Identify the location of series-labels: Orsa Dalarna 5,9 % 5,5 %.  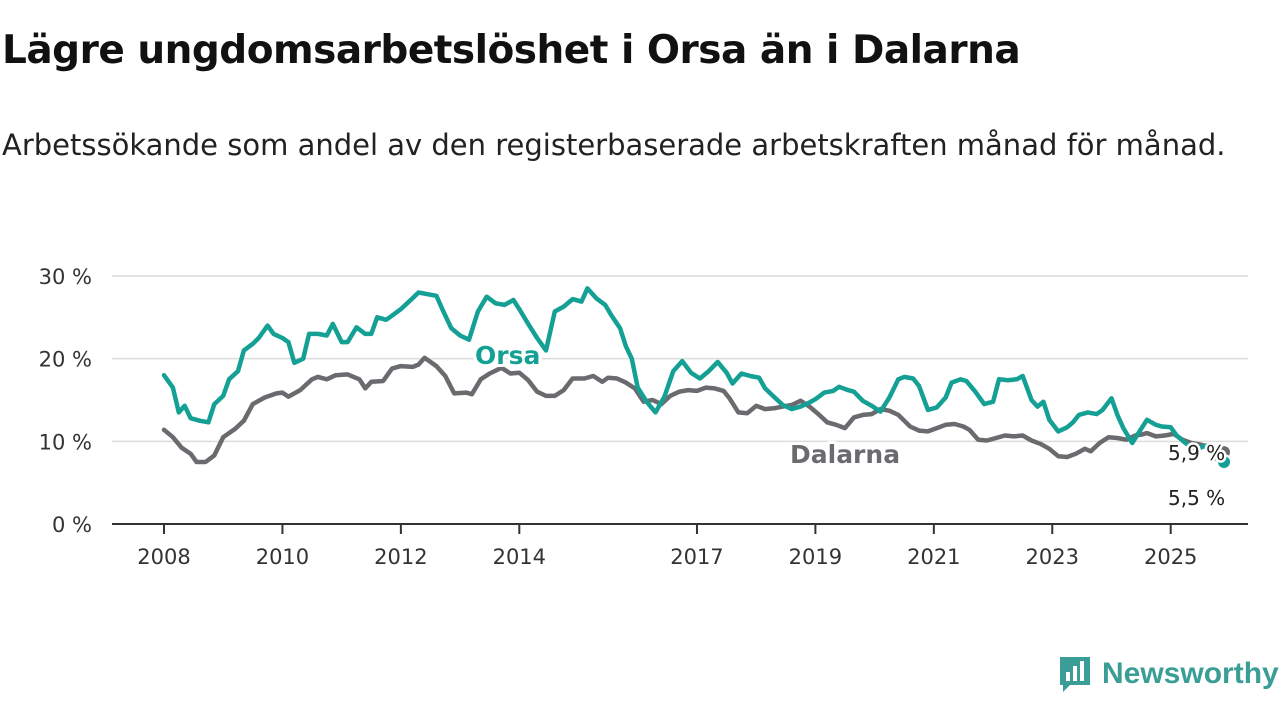
(850, 425).